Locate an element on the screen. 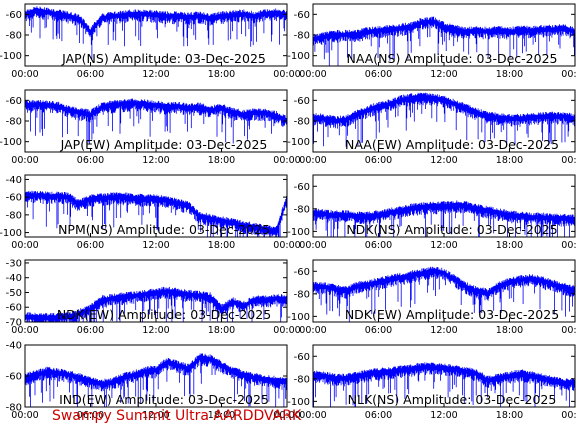 The image size is (576, 432). chart-title: NAA(EW) Amplitude: 03-Dec-2025 is located at coordinates (452, 144).